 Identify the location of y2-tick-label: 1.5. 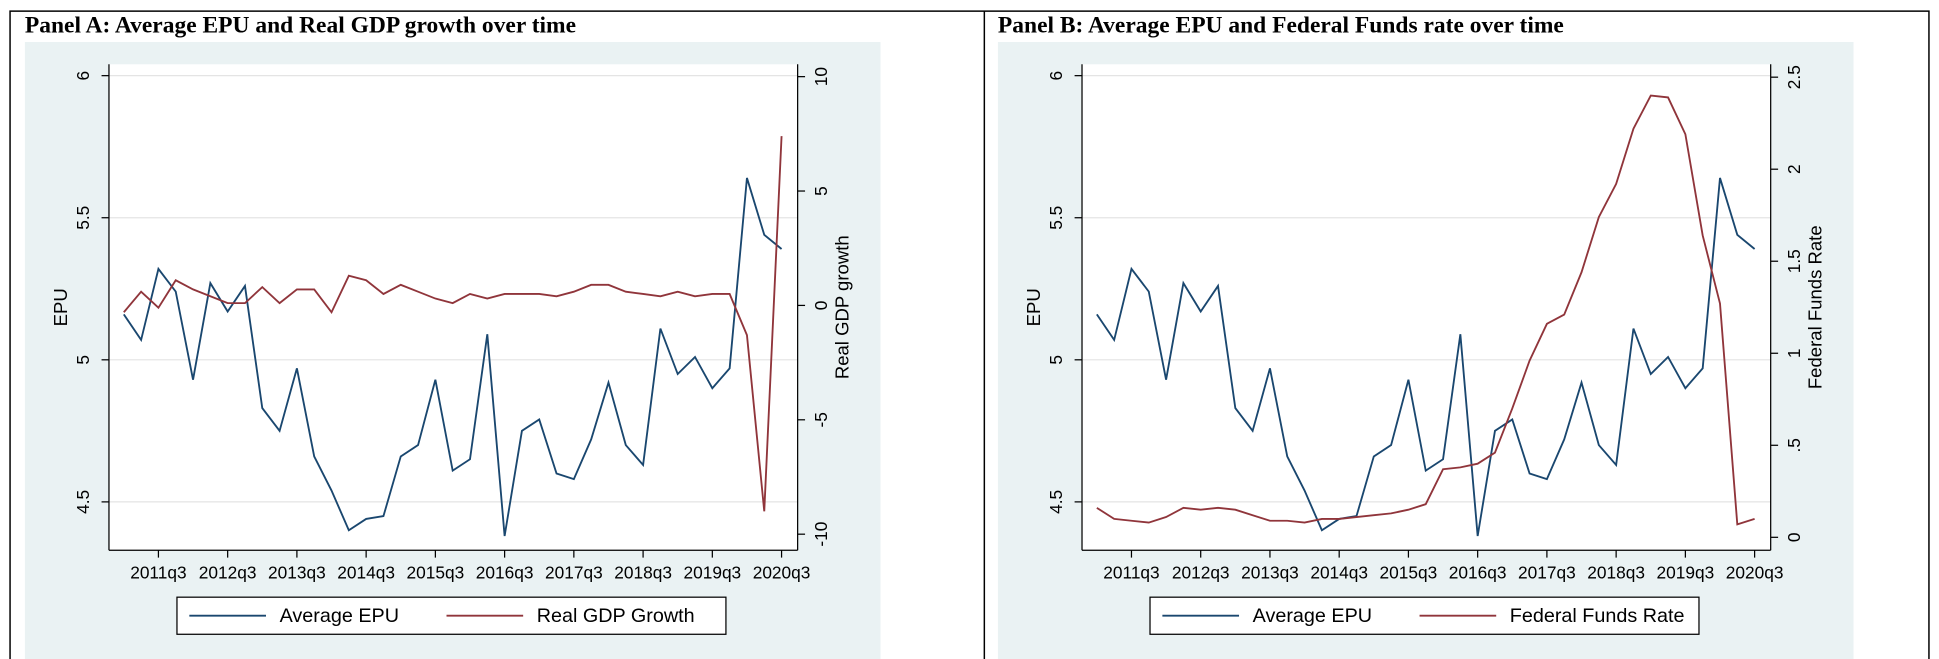
(1794, 261).